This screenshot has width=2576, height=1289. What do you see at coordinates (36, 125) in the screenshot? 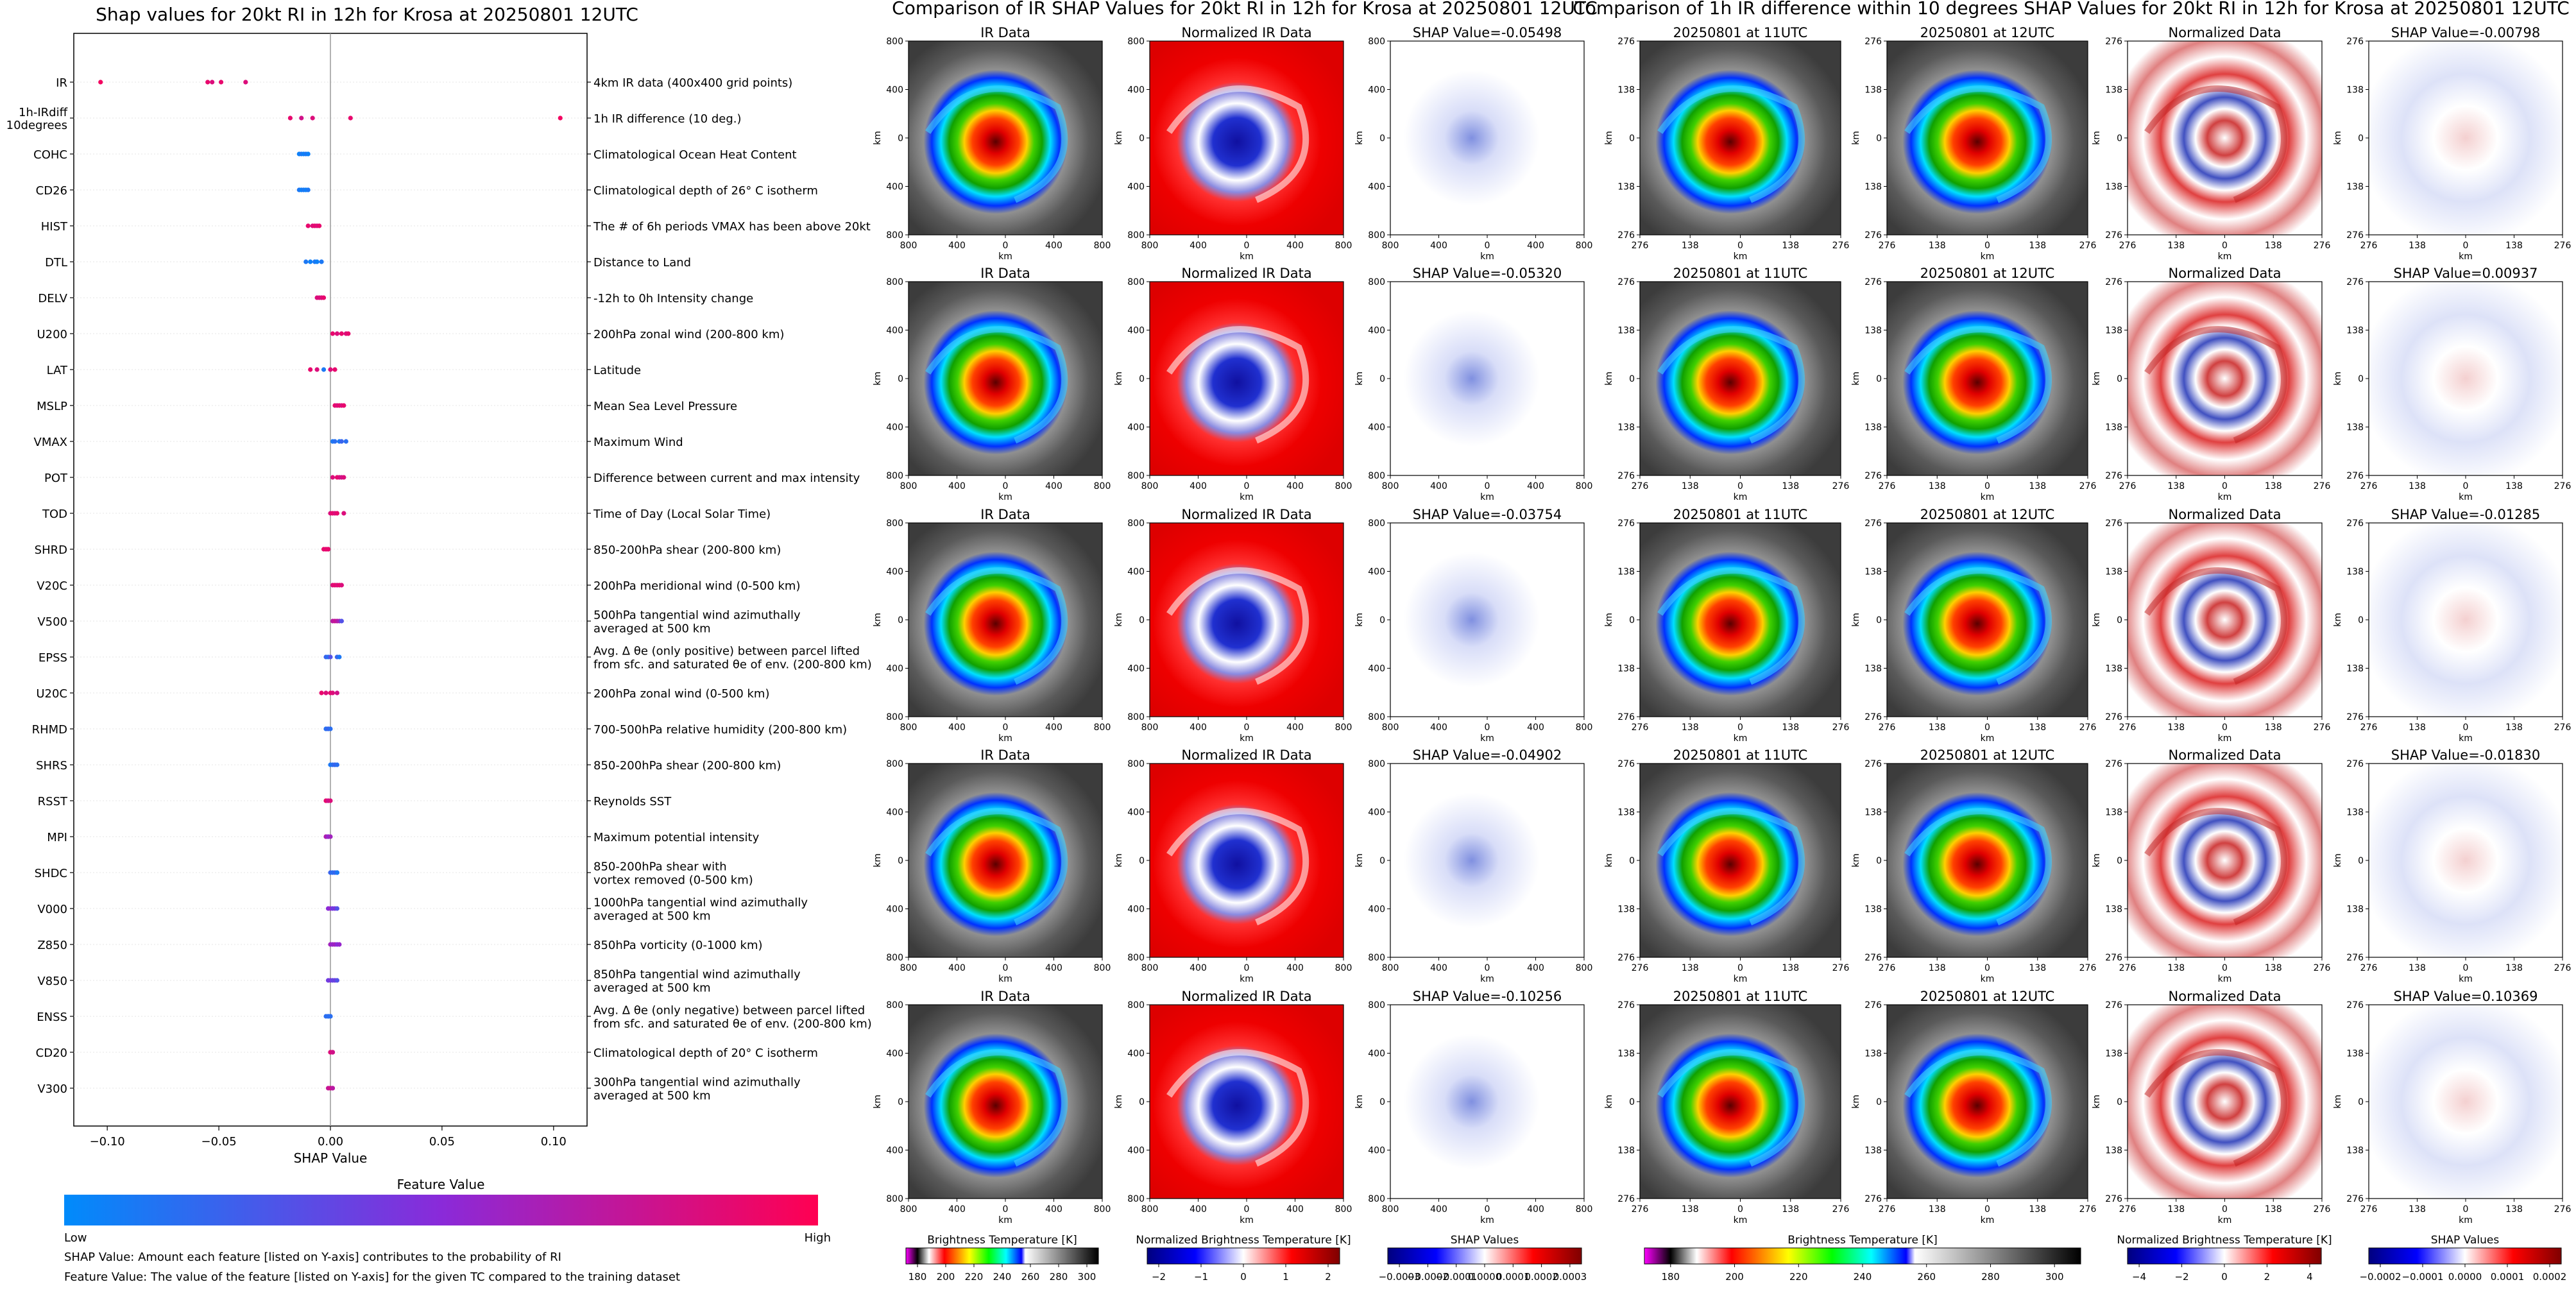
I see `feature-name-label: 10degrees` at bounding box center [36, 125].